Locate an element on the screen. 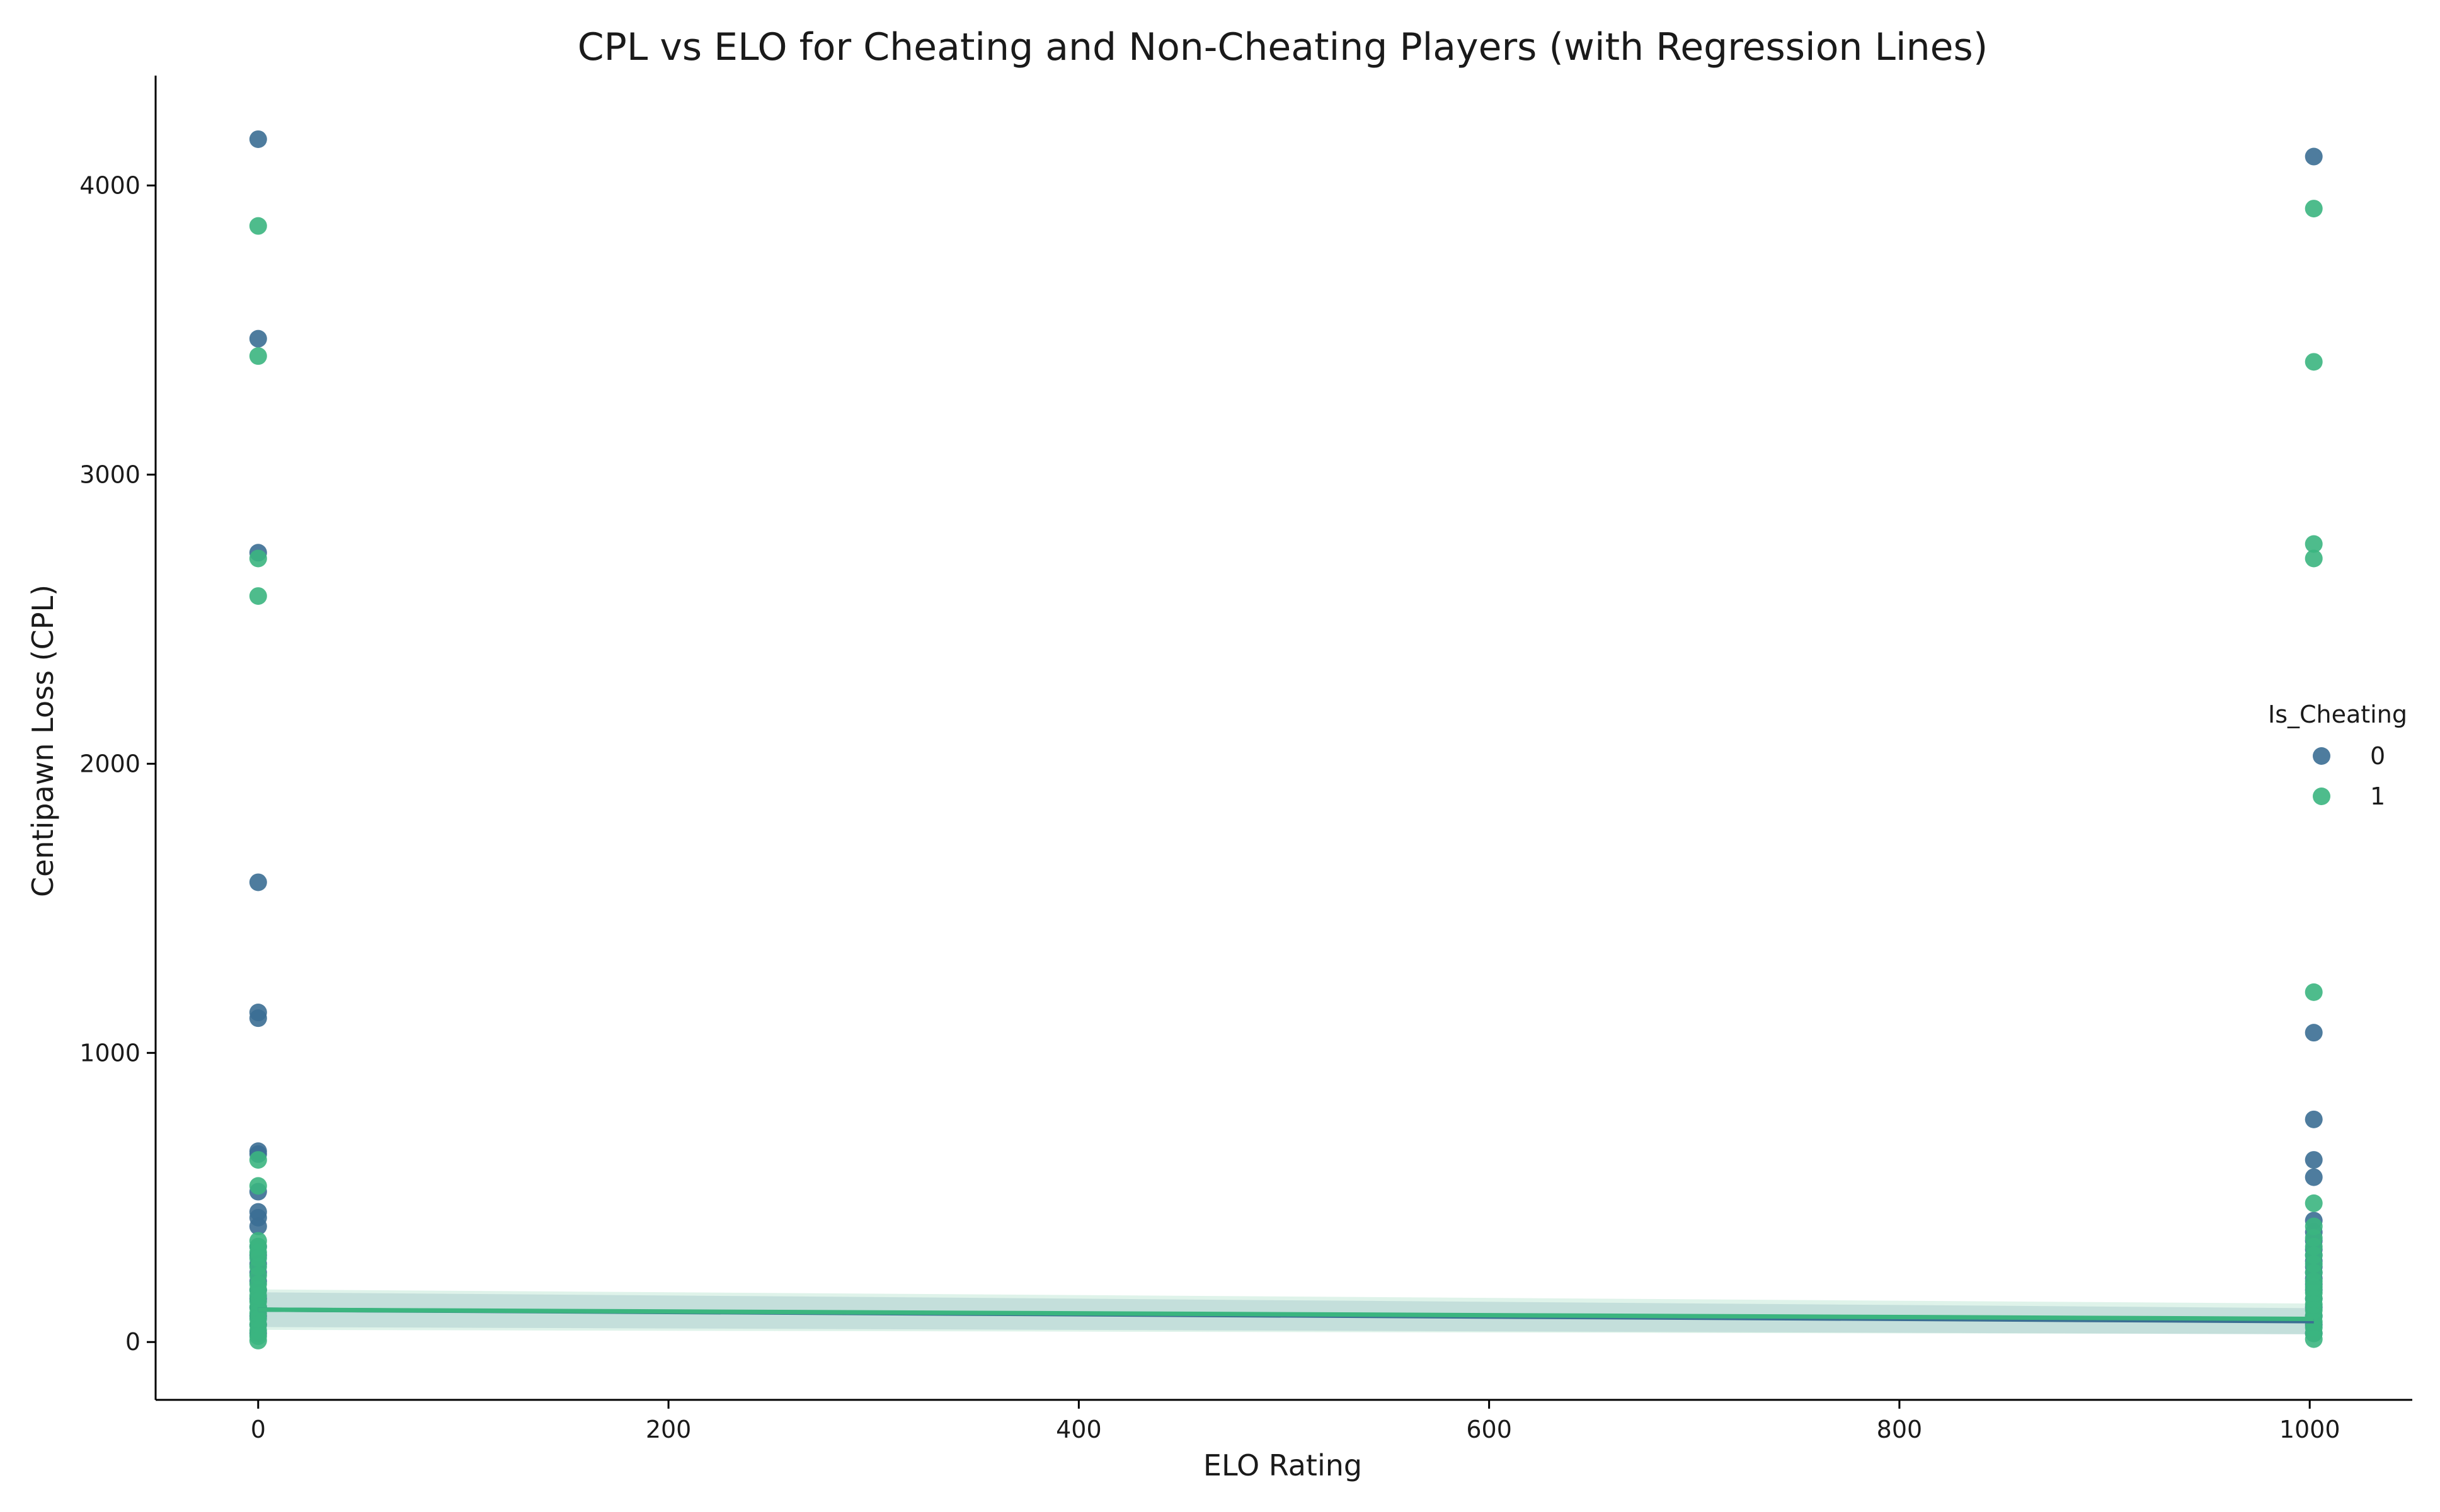 The image size is (2440, 1512). x-tick-label: 600 is located at coordinates (1489, 1429).